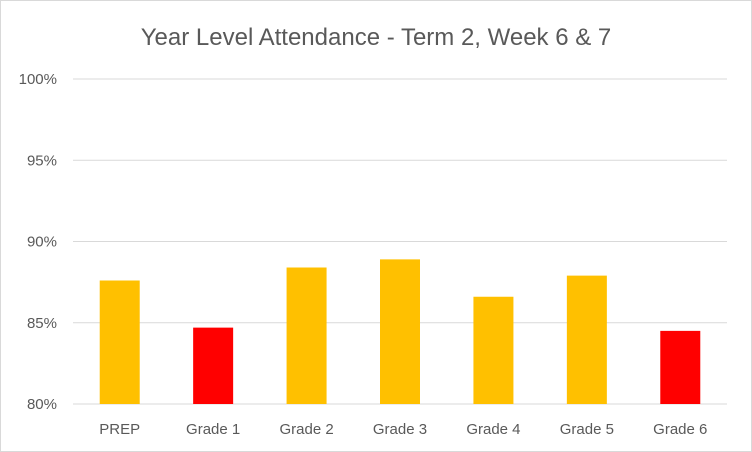 This screenshot has width=752, height=452. What do you see at coordinates (493, 429) in the screenshot?
I see `x-category-label: Grade 4` at bounding box center [493, 429].